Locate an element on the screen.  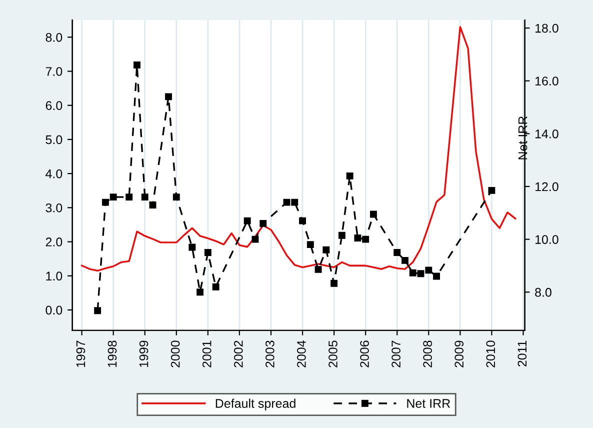
x-tick-label: 2008 is located at coordinates (427, 354).